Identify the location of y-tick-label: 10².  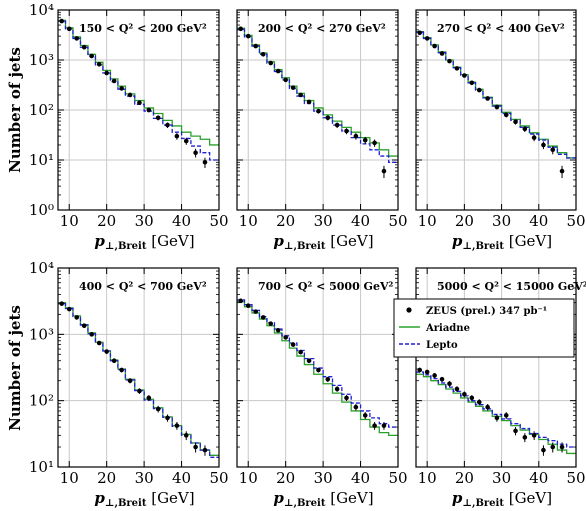
(41, 110).